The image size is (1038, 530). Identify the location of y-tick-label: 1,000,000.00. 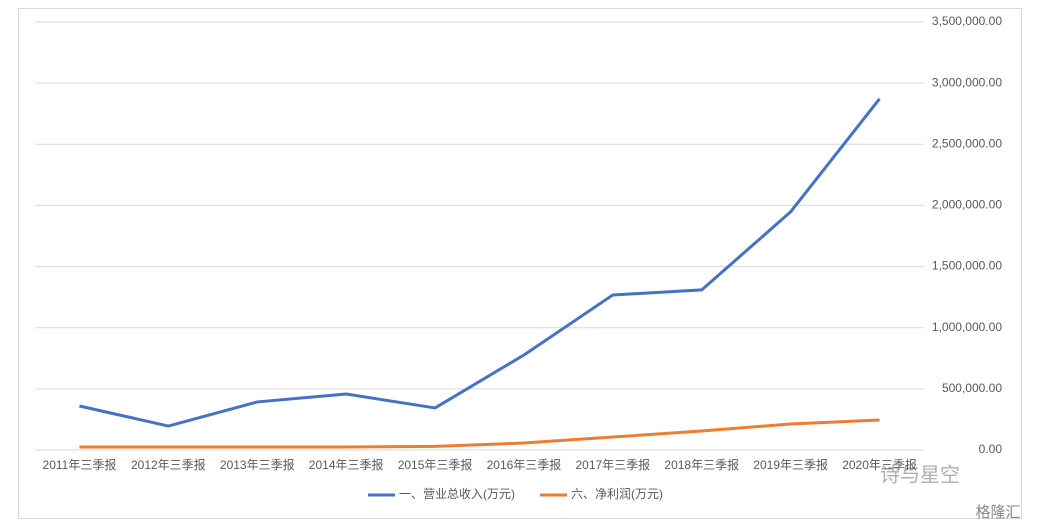
(967, 327).